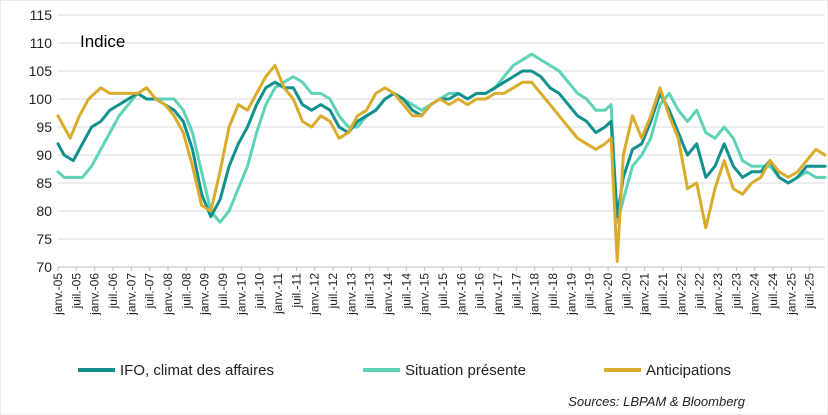 The height and width of the screenshot is (415, 828). I want to click on x-tick-label: juil.-12, so click(333, 291).